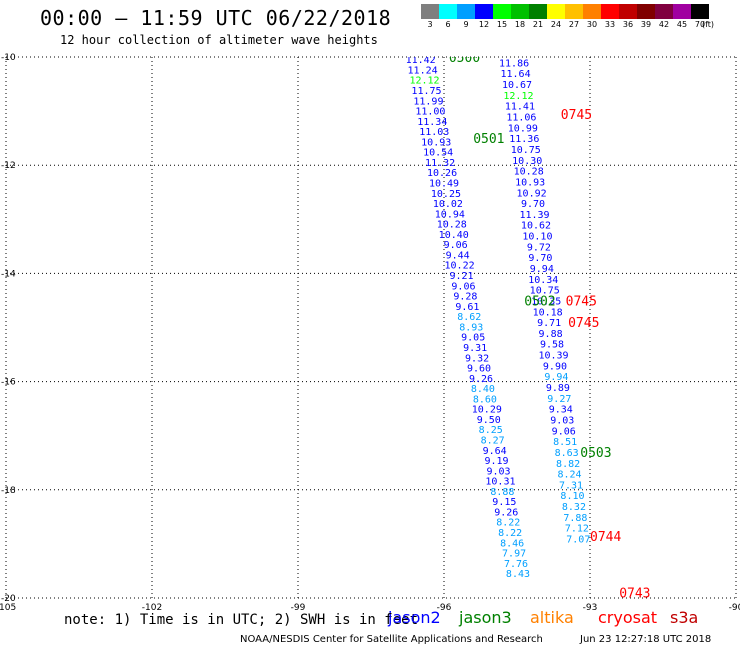 The height and width of the screenshot is (650, 740). Describe the element at coordinates (515, 74) in the screenshot. I see `swh-value-track2: 11.64` at that location.